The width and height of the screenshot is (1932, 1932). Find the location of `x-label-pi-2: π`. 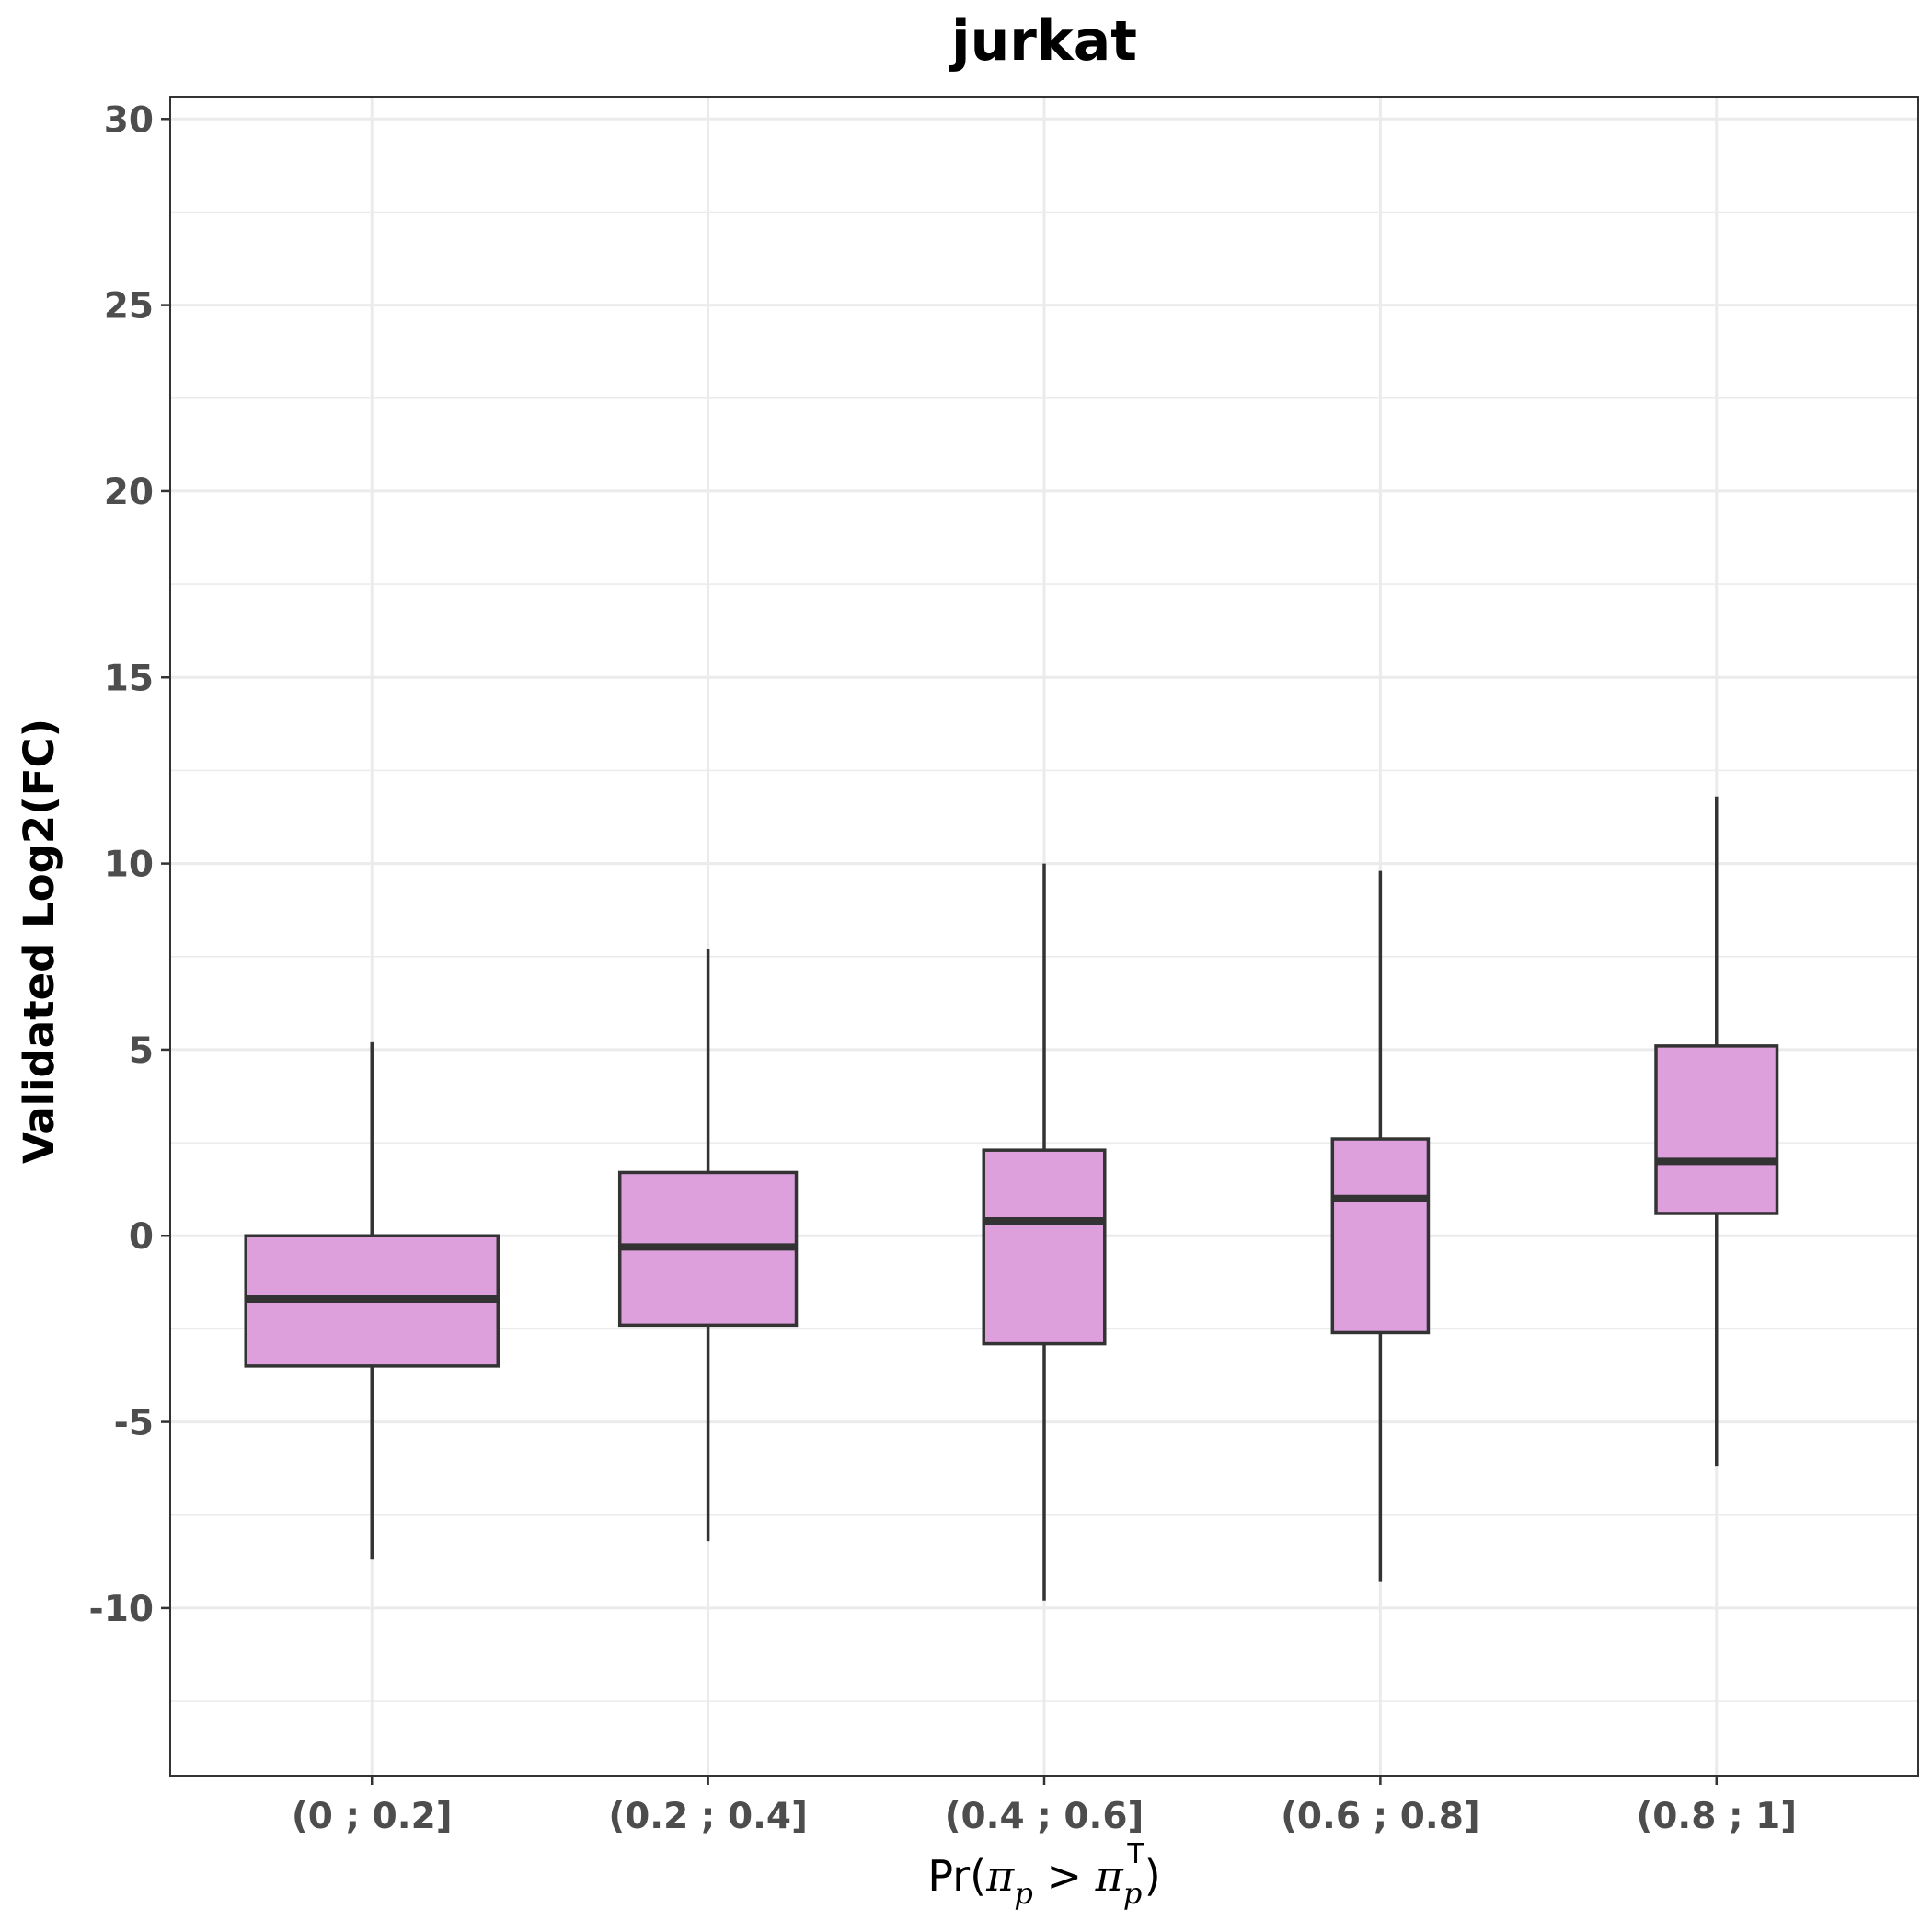

x-label-pi-2: π is located at coordinates (1109, 1876).